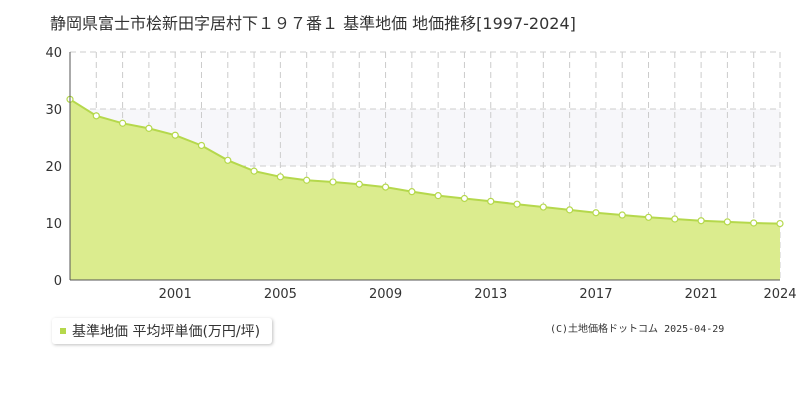 This screenshot has height=400, width=800. What do you see at coordinates (596, 213) in the screenshot?
I see `data-point-2017` at bounding box center [596, 213].